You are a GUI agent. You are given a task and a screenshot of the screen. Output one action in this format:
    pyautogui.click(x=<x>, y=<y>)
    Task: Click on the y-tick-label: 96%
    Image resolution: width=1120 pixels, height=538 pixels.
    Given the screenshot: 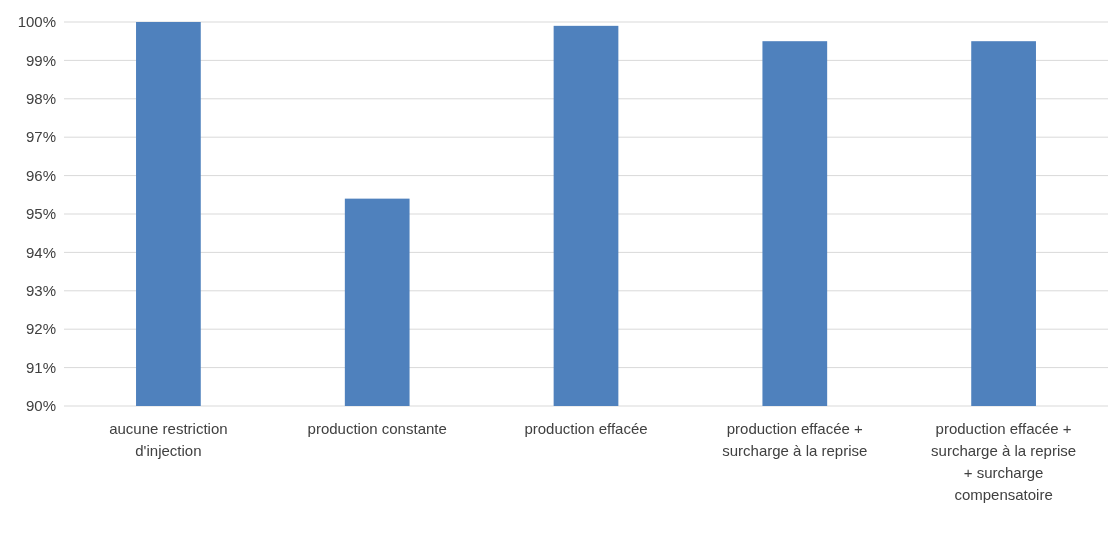 What is the action you would take?
    pyautogui.click(x=40, y=175)
    